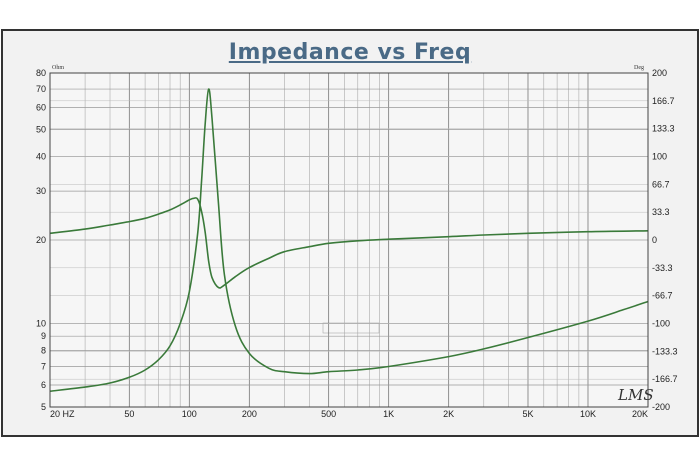 Image resolution: width=700 pixels, height=466 pixels. I want to click on x-tick-label: 1K, so click(388, 414).